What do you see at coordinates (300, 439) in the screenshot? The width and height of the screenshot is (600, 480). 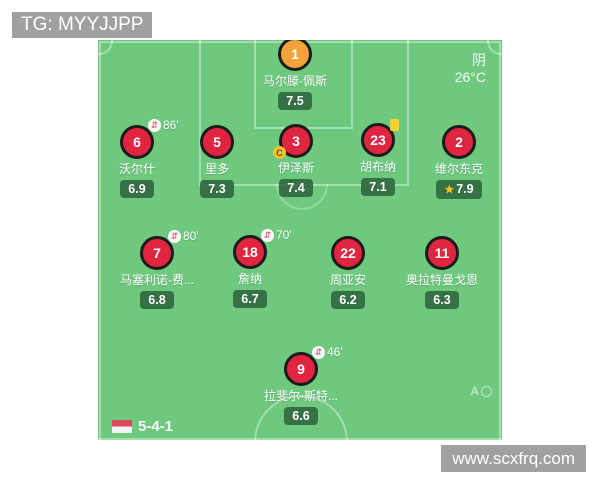 I see `halfway-line` at bounding box center [300, 439].